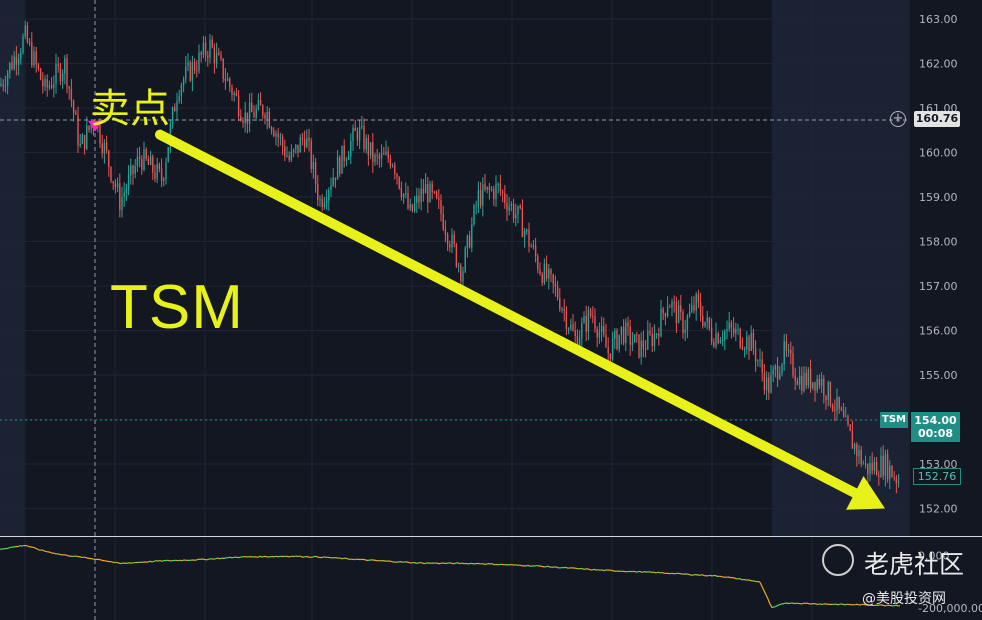 The width and height of the screenshot is (982, 620). What do you see at coordinates (450, 576) in the screenshot?
I see `indicator-line` at bounding box center [450, 576].